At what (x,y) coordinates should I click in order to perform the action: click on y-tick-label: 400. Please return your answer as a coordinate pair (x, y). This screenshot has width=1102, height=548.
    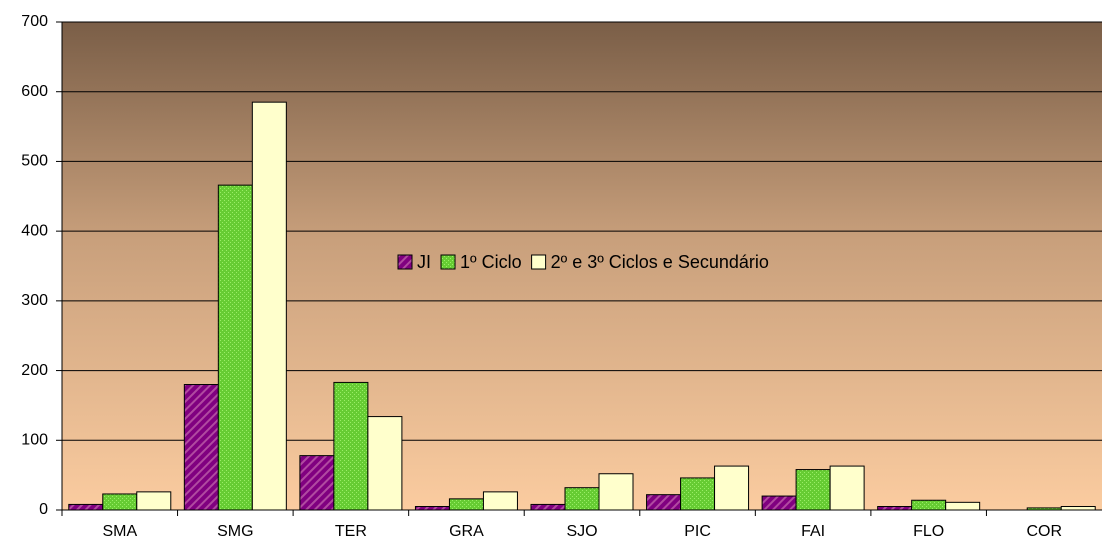
    Looking at the image, I should click on (34, 230).